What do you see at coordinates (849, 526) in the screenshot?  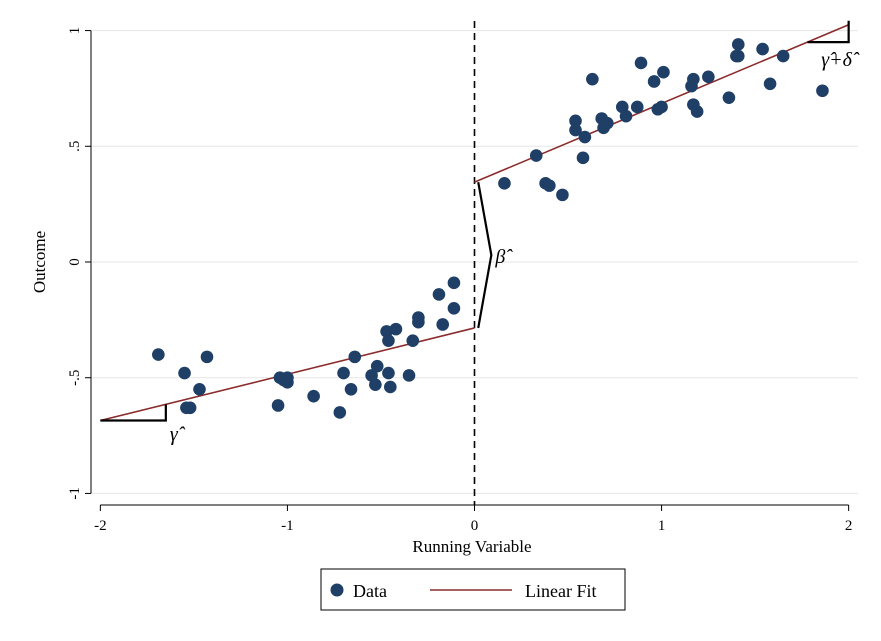 I see `x-tick-label-4: 2` at bounding box center [849, 526].